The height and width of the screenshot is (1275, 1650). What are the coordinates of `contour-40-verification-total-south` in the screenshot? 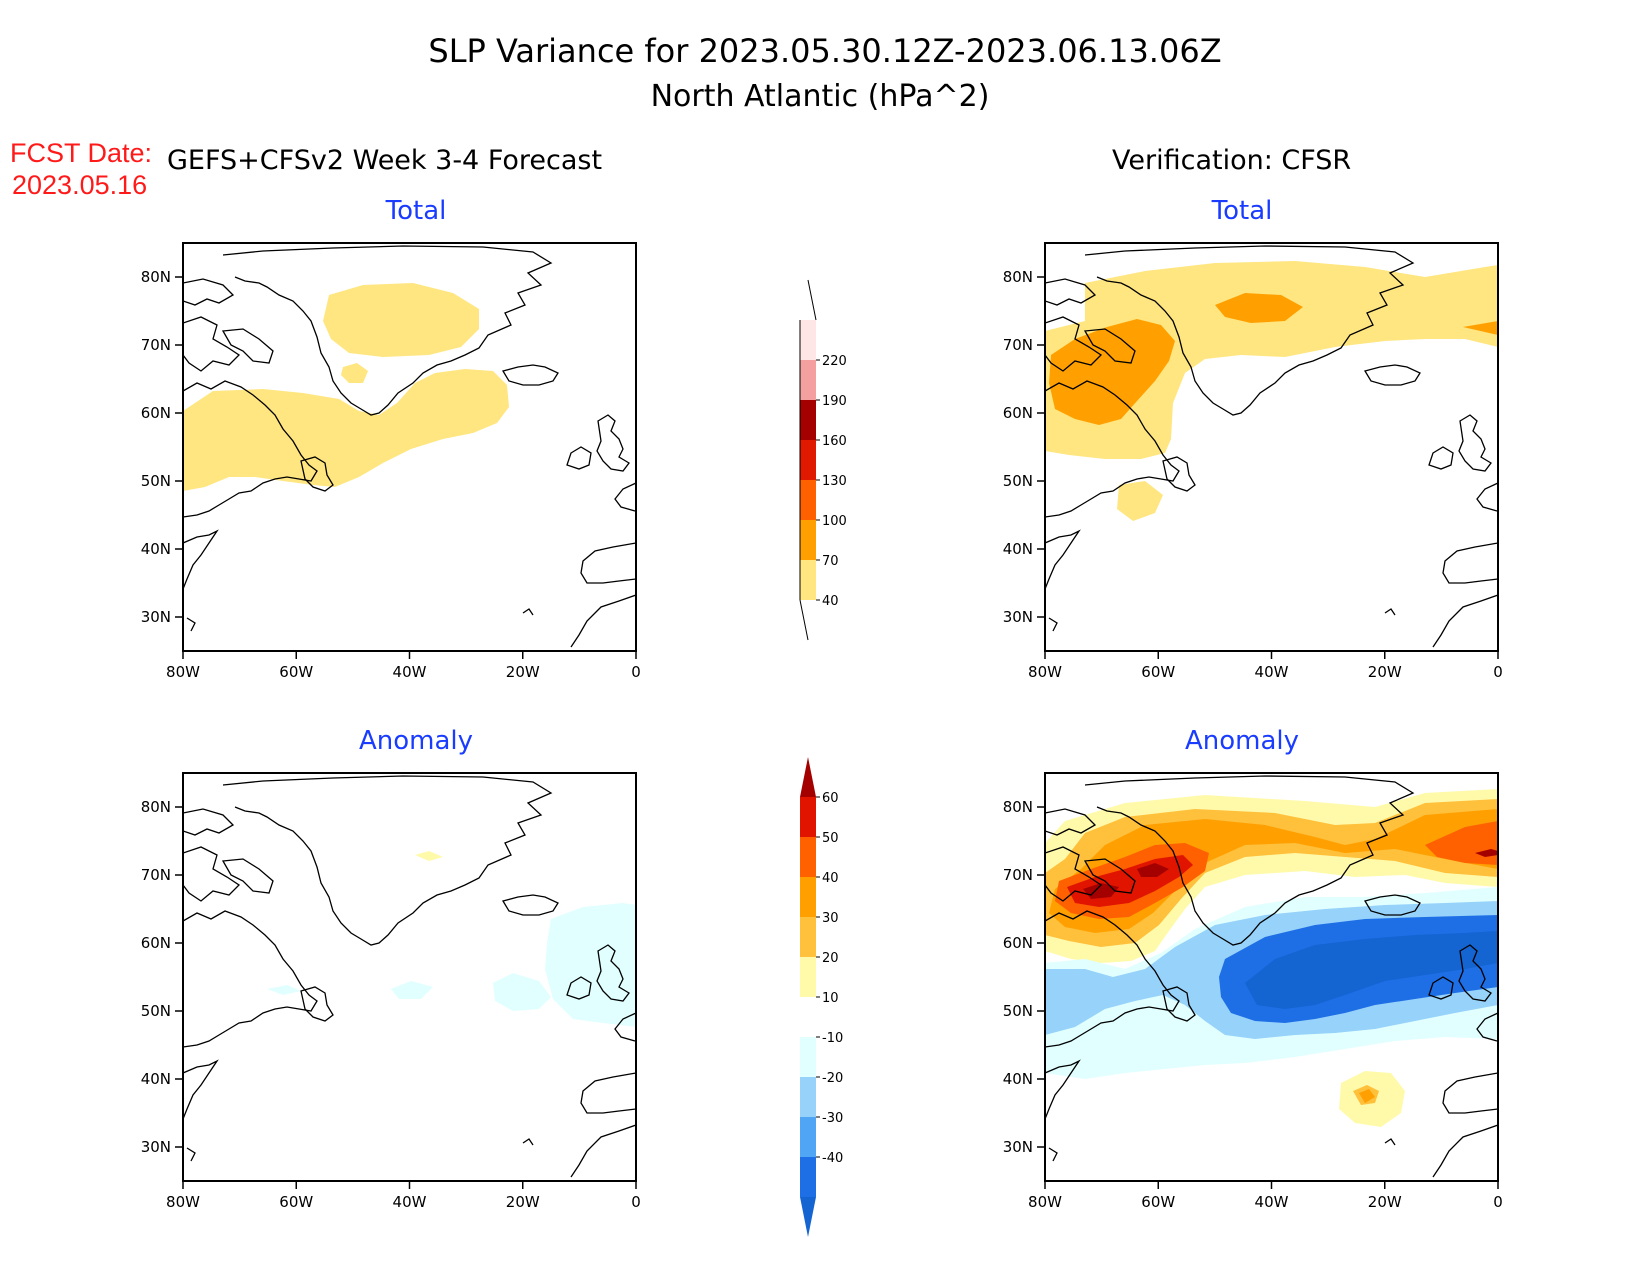 It's located at (1140, 501).